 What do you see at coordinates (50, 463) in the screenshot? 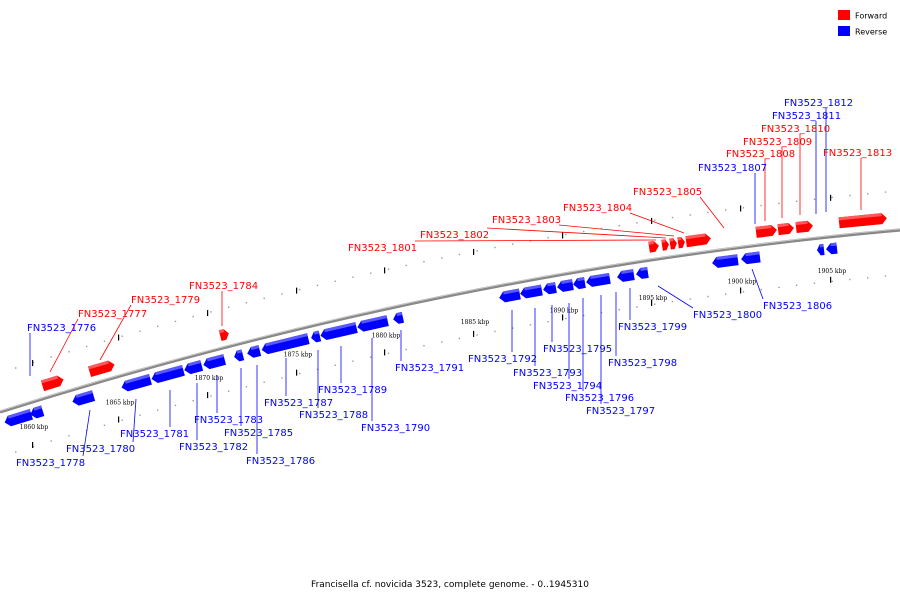
I see `gene-label-fn3523-1778: FN3523_1778` at bounding box center [50, 463].